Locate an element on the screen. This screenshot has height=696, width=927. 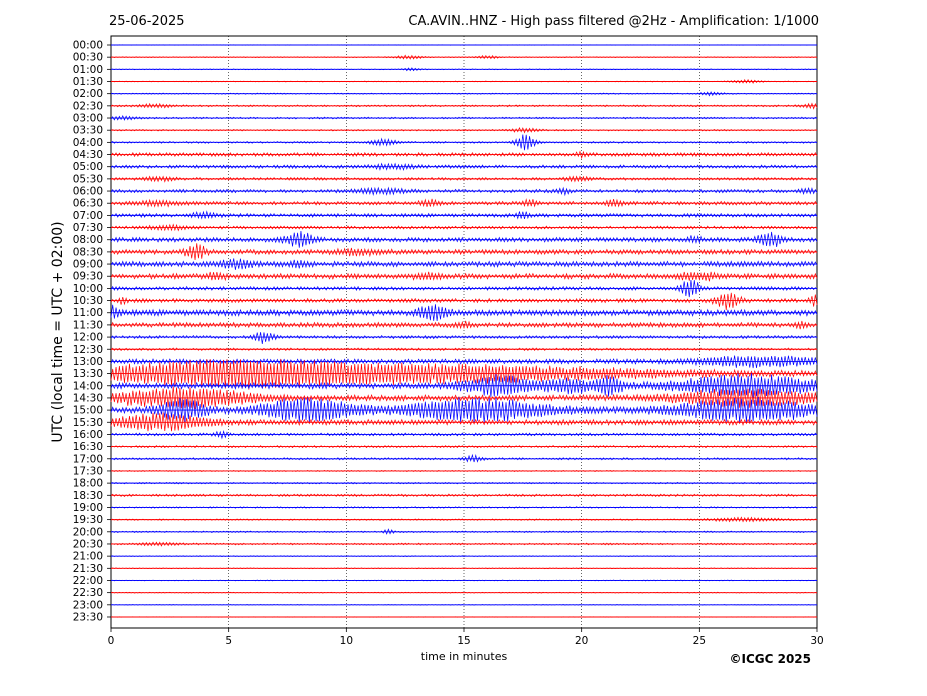
y-tick-label: 06:30 is located at coordinates (88, 204).